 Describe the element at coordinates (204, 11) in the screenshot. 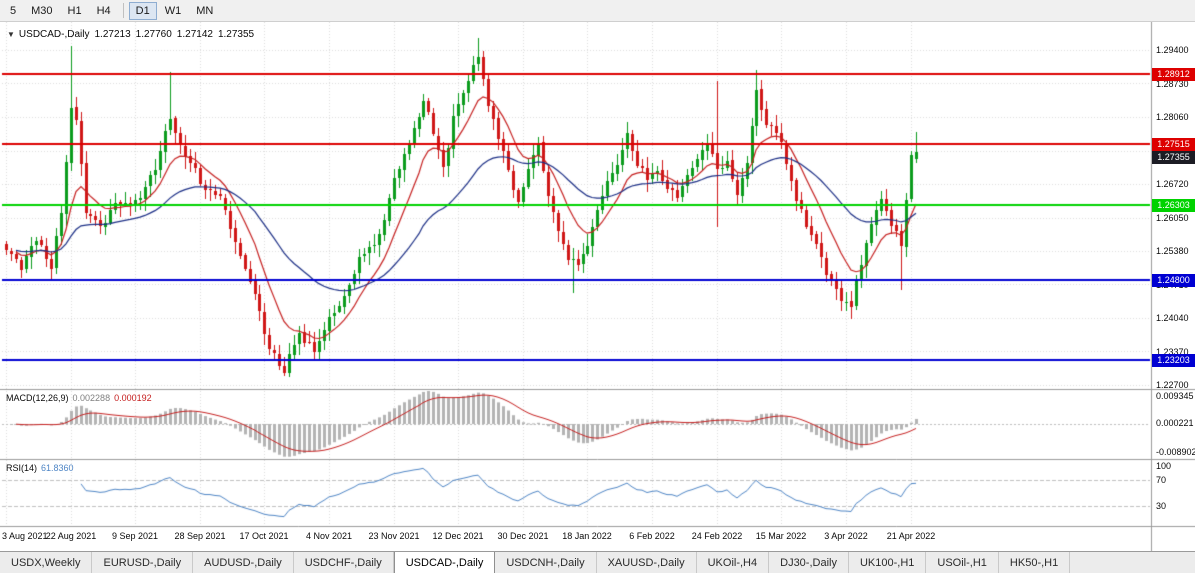

I see `timeframe-button-mn: MN` at that location.